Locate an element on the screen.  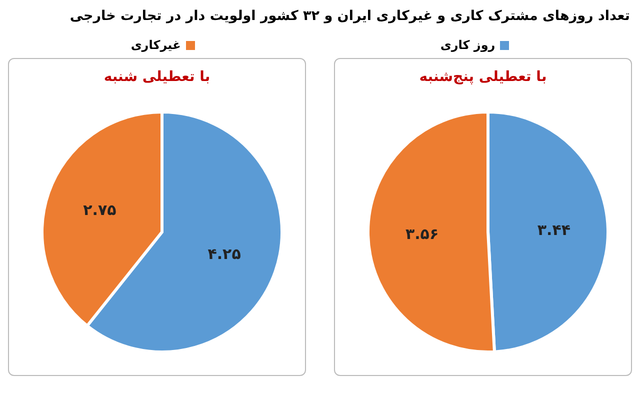
legend-label: روز کاری is located at coordinates (468, 45).